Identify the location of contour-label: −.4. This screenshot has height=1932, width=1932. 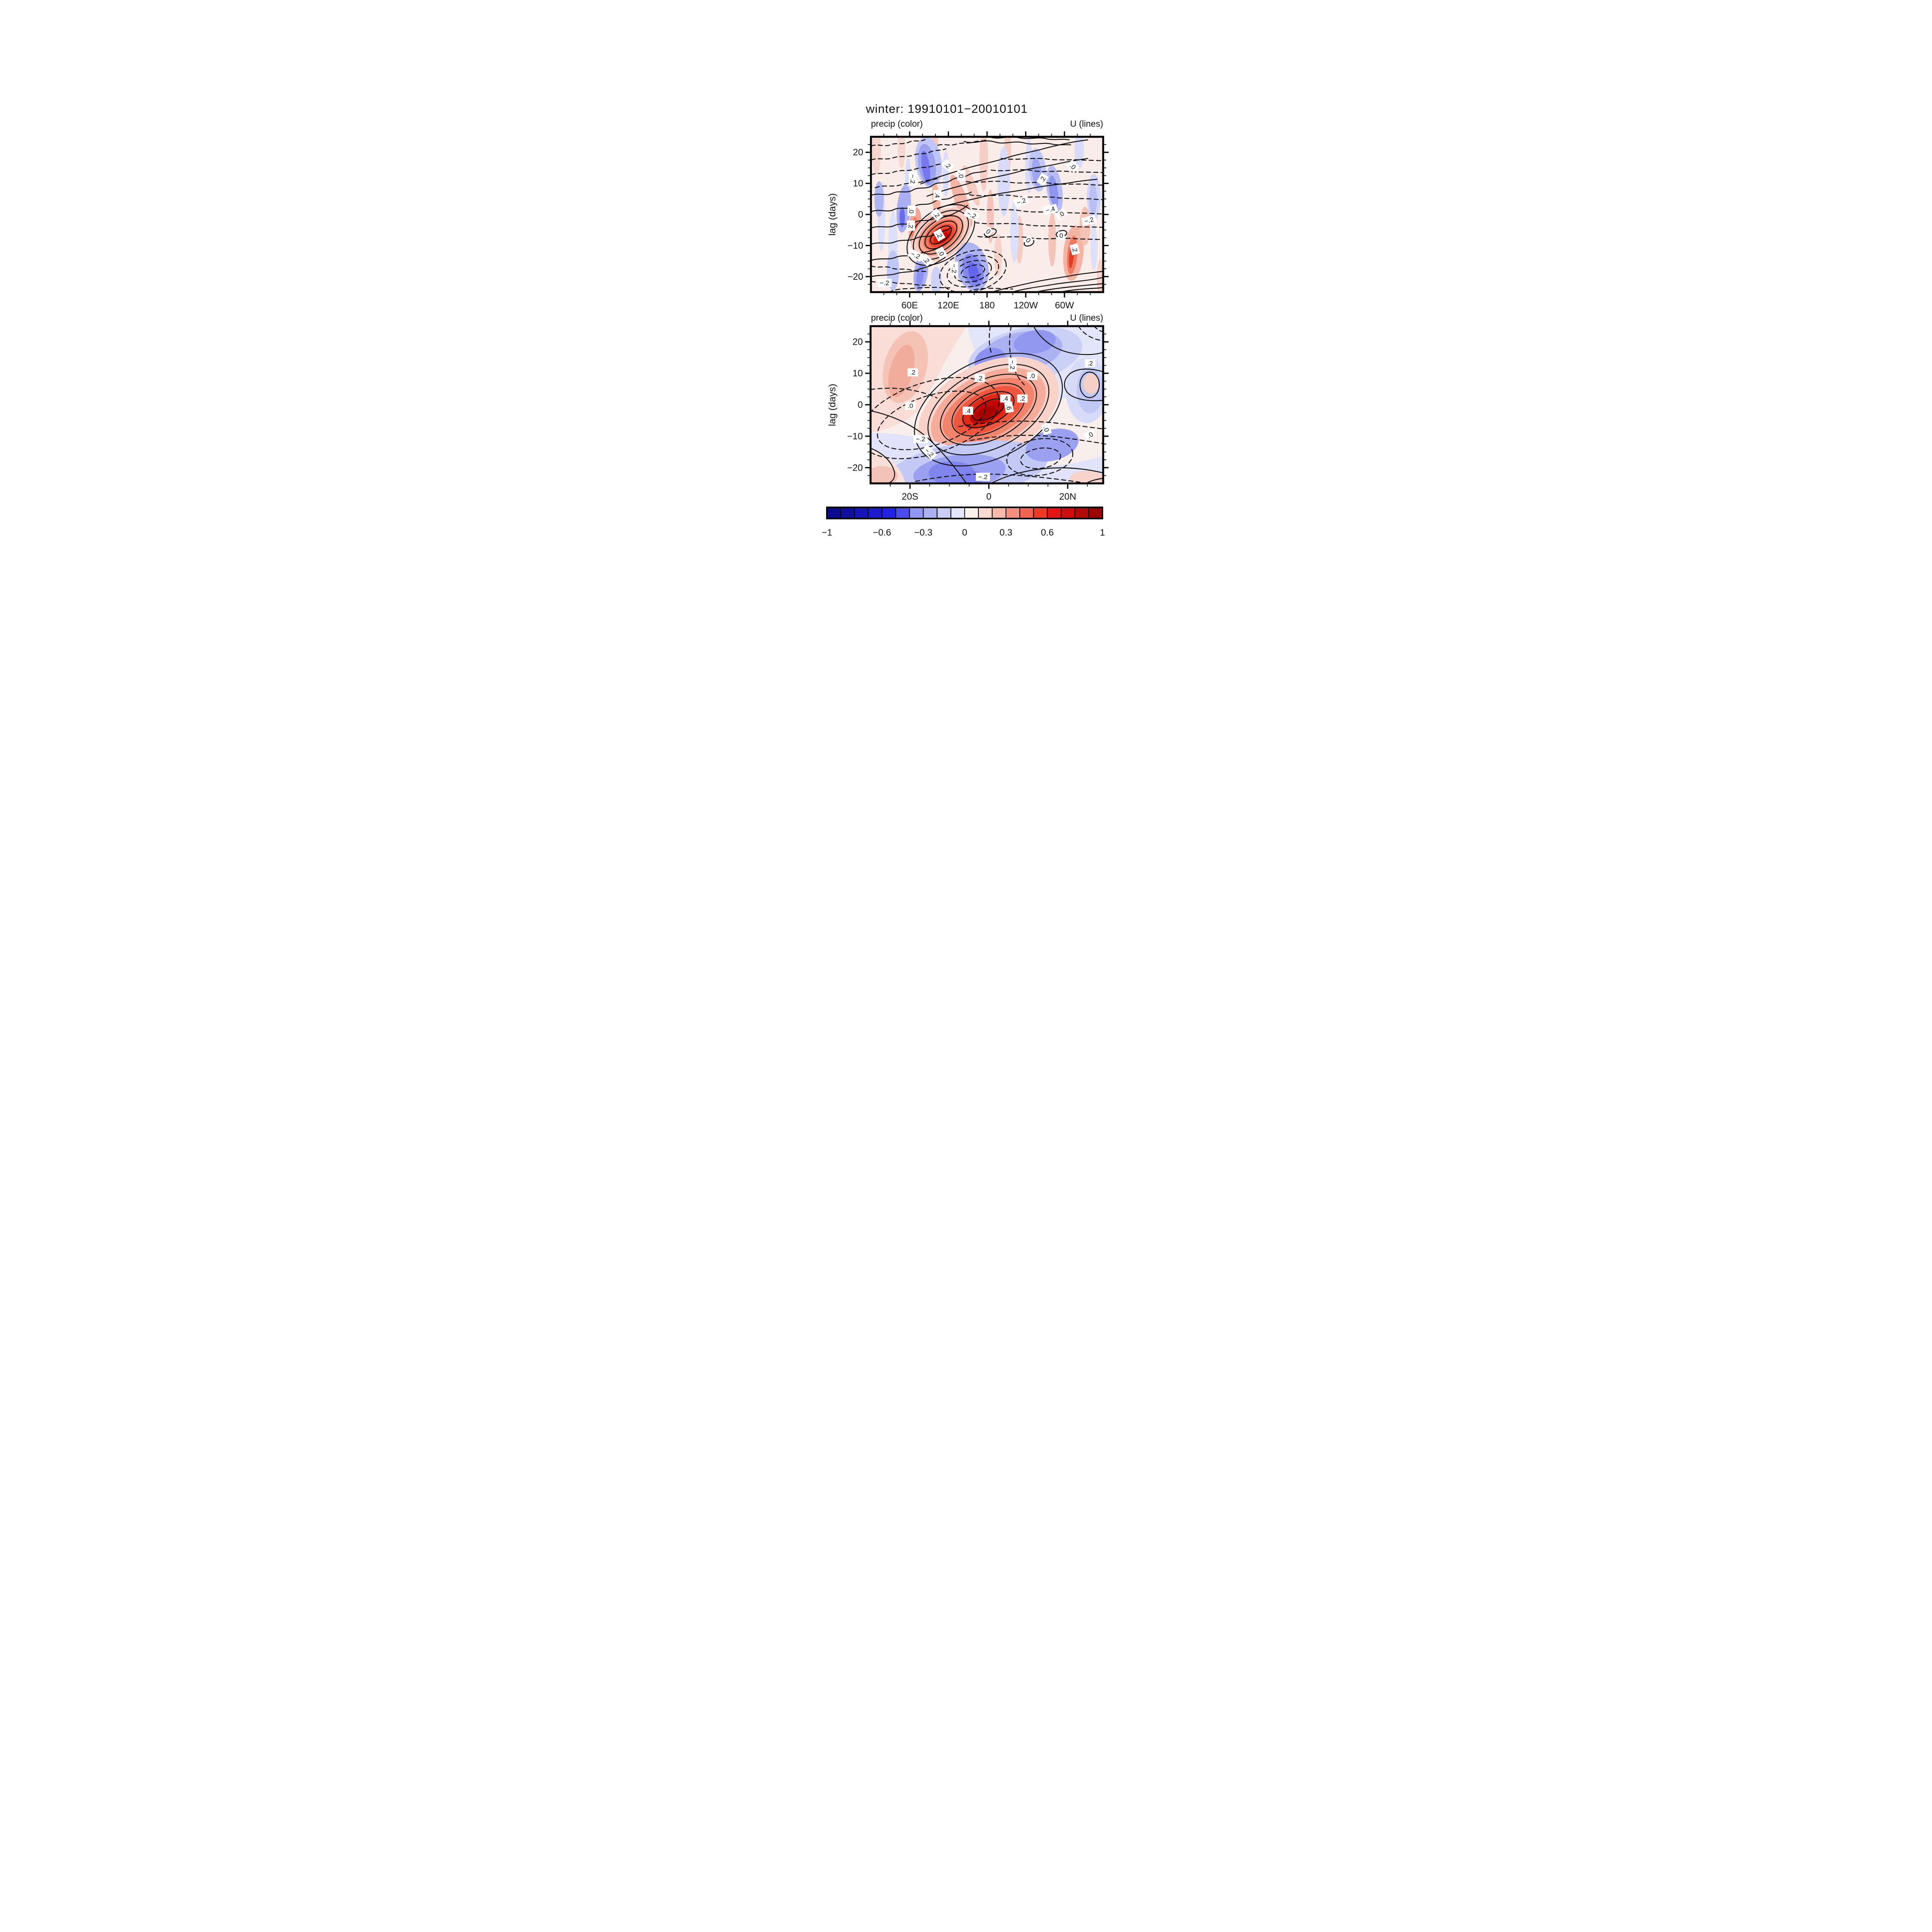
(1050, 210).